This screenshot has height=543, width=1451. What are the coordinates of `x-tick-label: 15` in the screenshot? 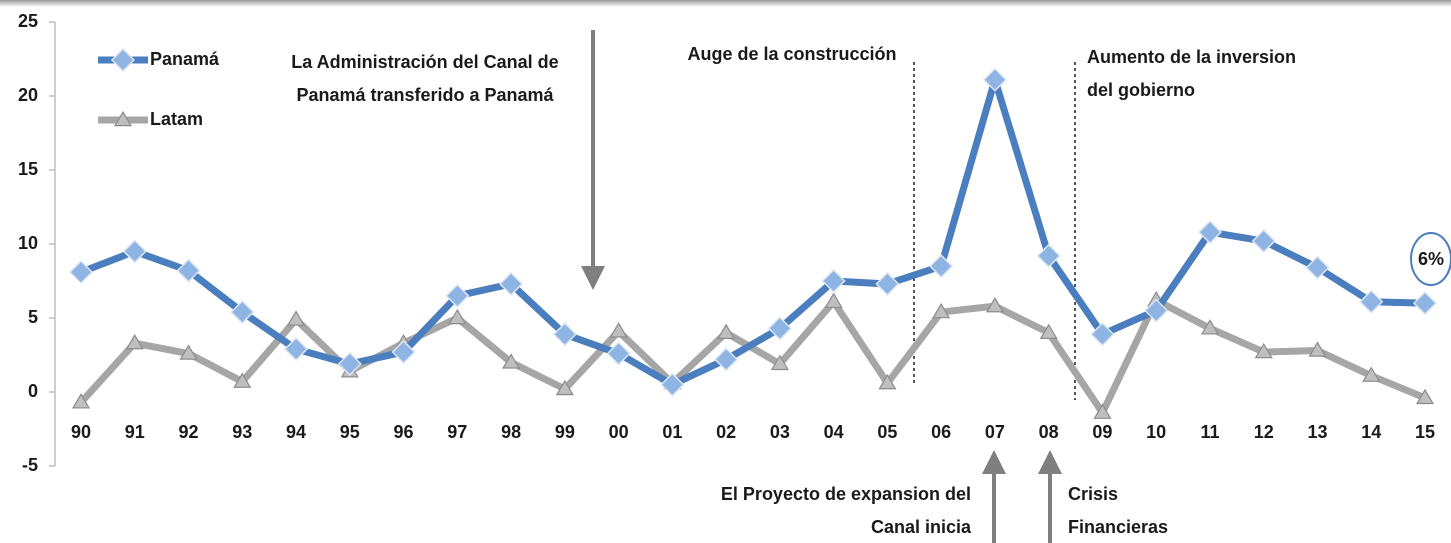 It's located at (1425, 432).